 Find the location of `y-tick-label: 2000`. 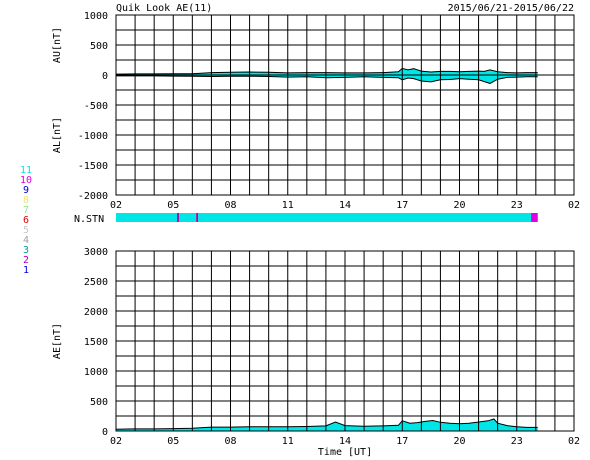

y-tick-label: 2000 is located at coordinates (96, 312).